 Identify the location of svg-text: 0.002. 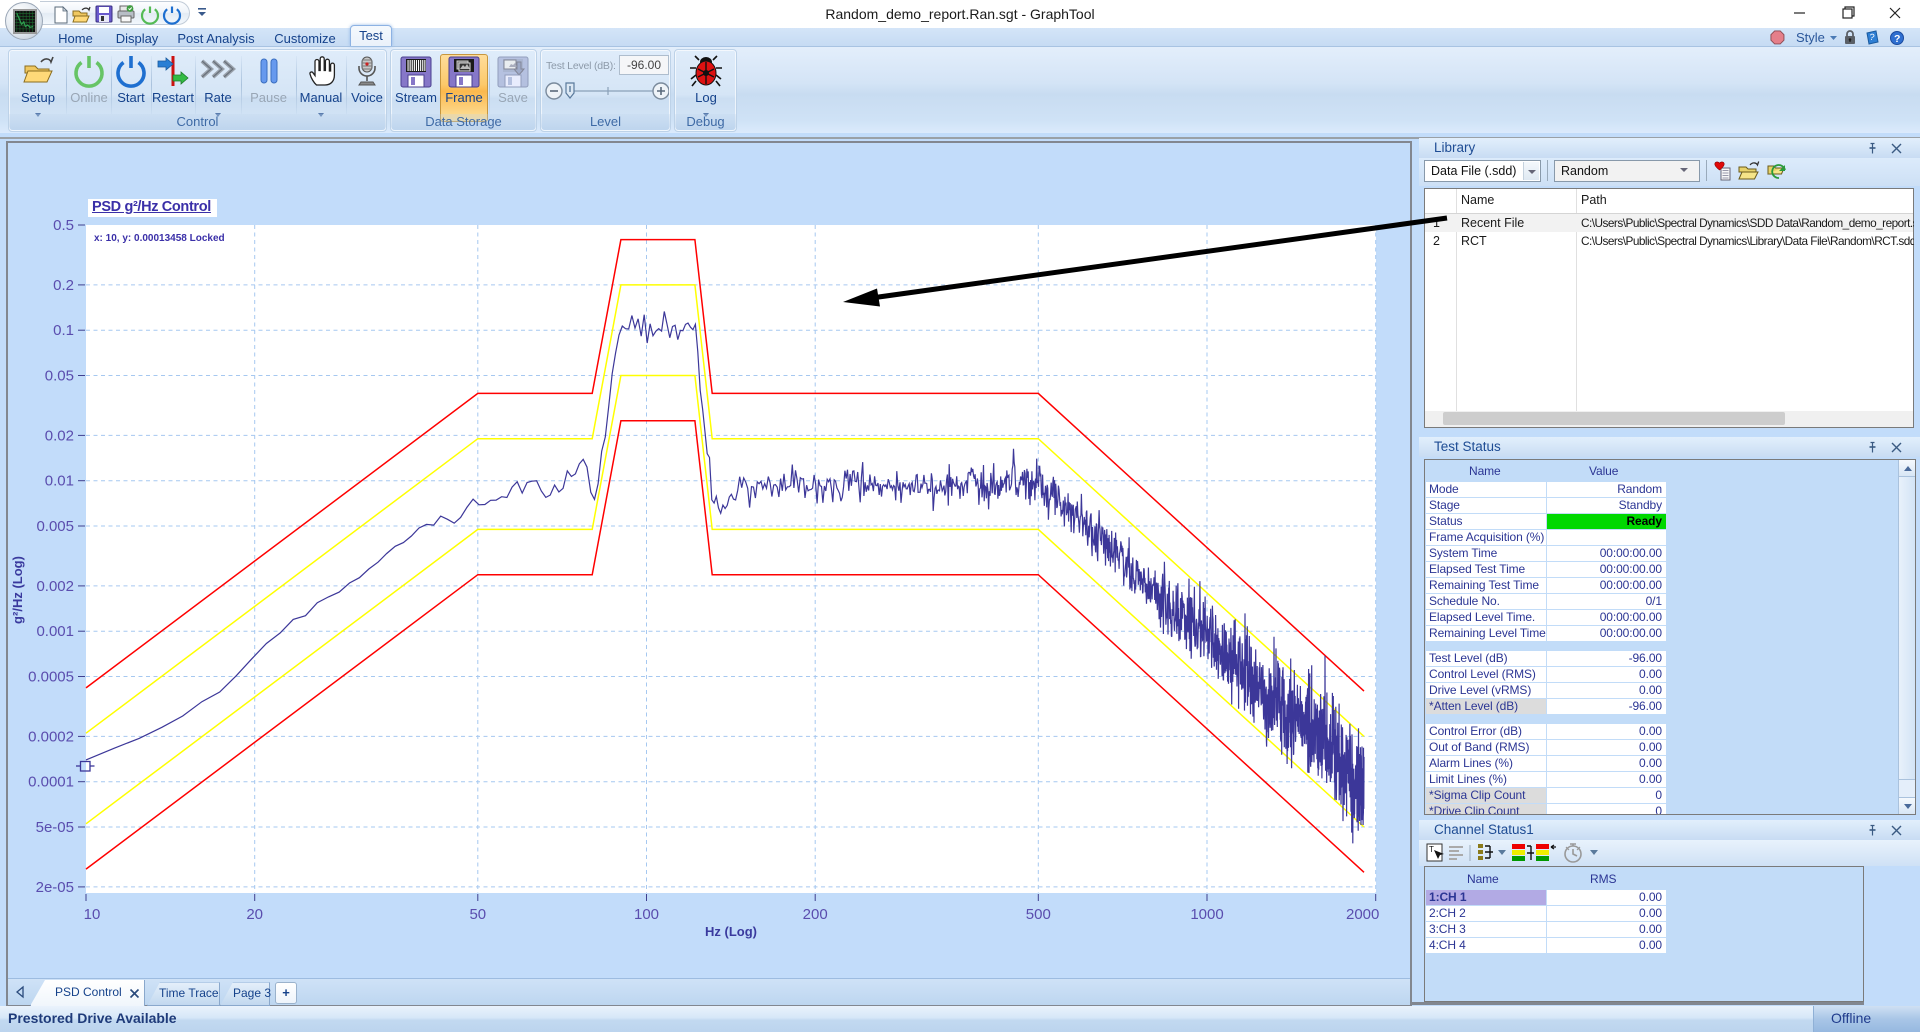
(55, 586).